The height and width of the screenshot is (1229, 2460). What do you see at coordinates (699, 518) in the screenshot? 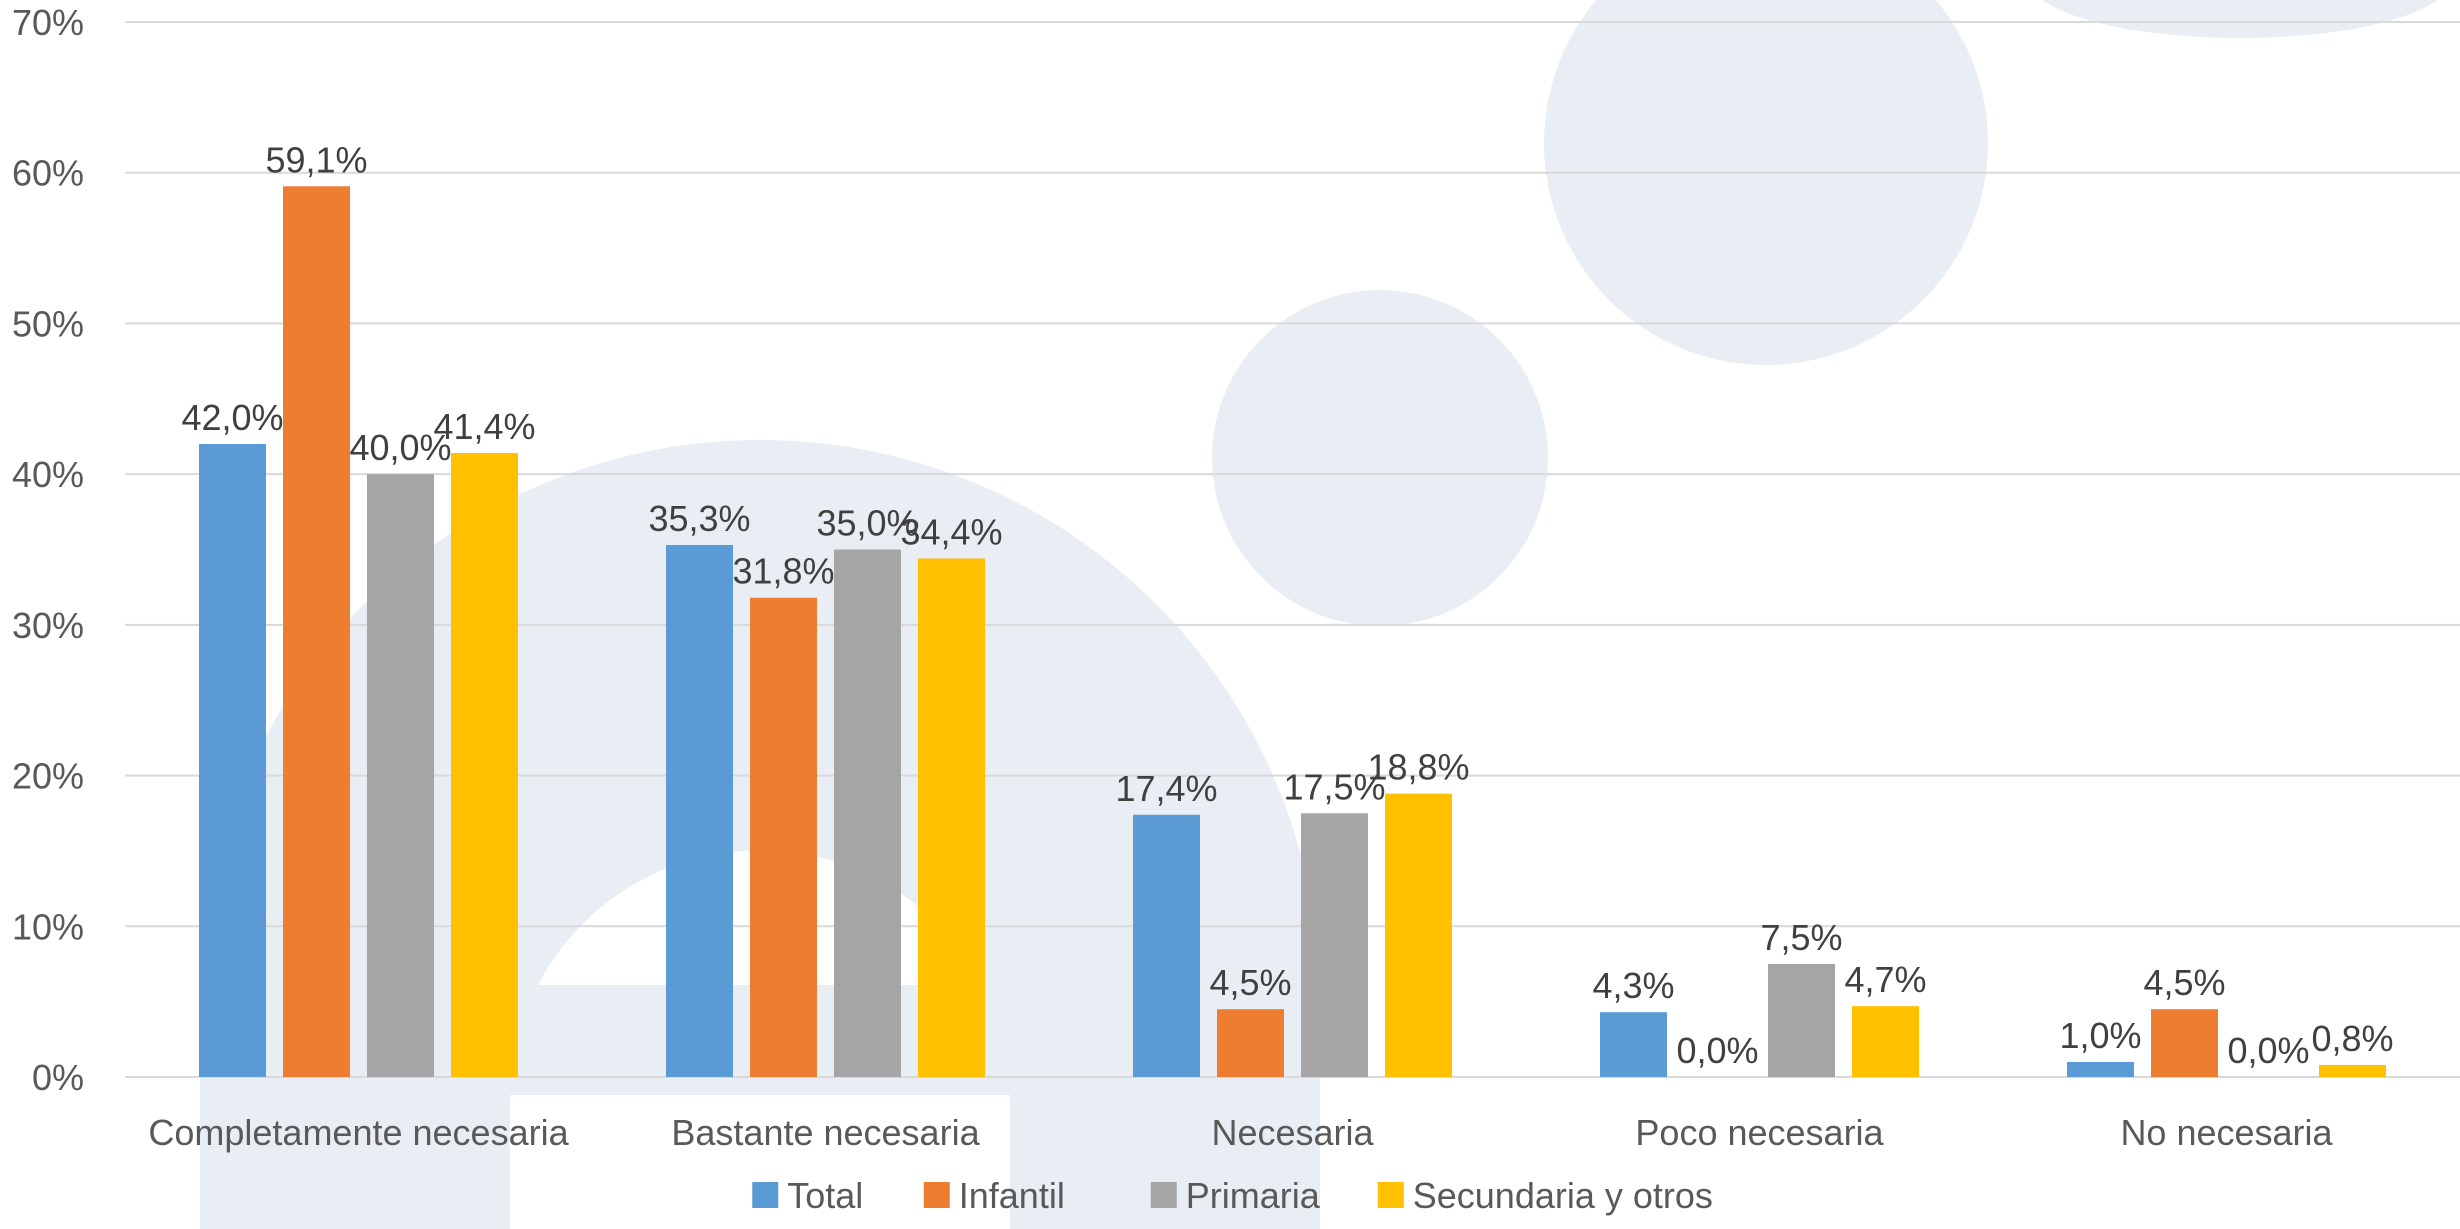
I see `data-label: 35,3%` at bounding box center [699, 518].